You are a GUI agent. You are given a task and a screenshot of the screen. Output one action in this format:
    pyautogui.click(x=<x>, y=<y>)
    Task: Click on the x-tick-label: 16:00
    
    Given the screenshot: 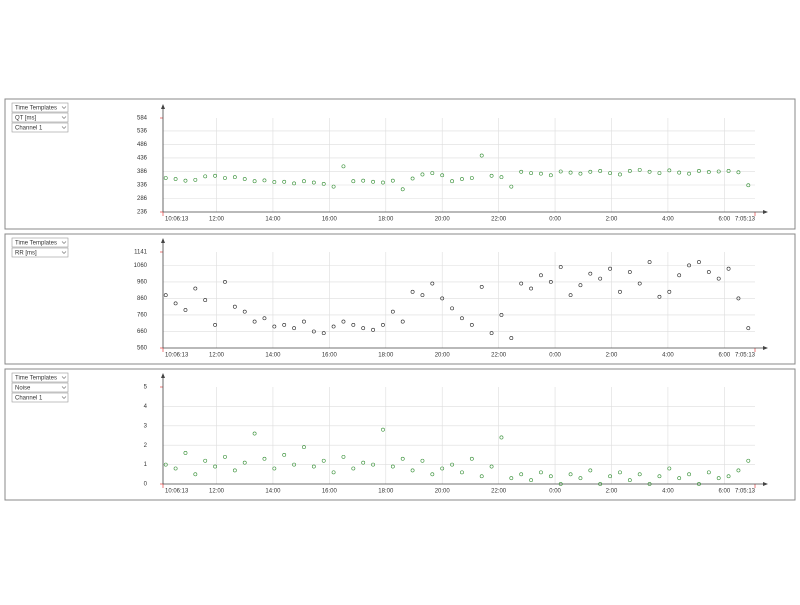 What is the action you would take?
    pyautogui.click(x=330, y=356)
    